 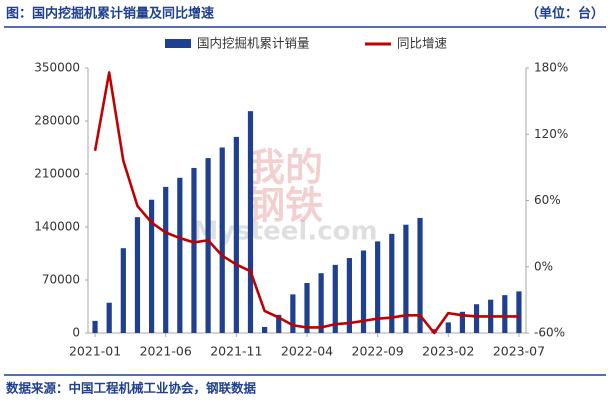 What do you see at coordinates (253, 43) in the screenshot?
I see `legend-label: 国内挖掘机累计销量` at bounding box center [253, 43].